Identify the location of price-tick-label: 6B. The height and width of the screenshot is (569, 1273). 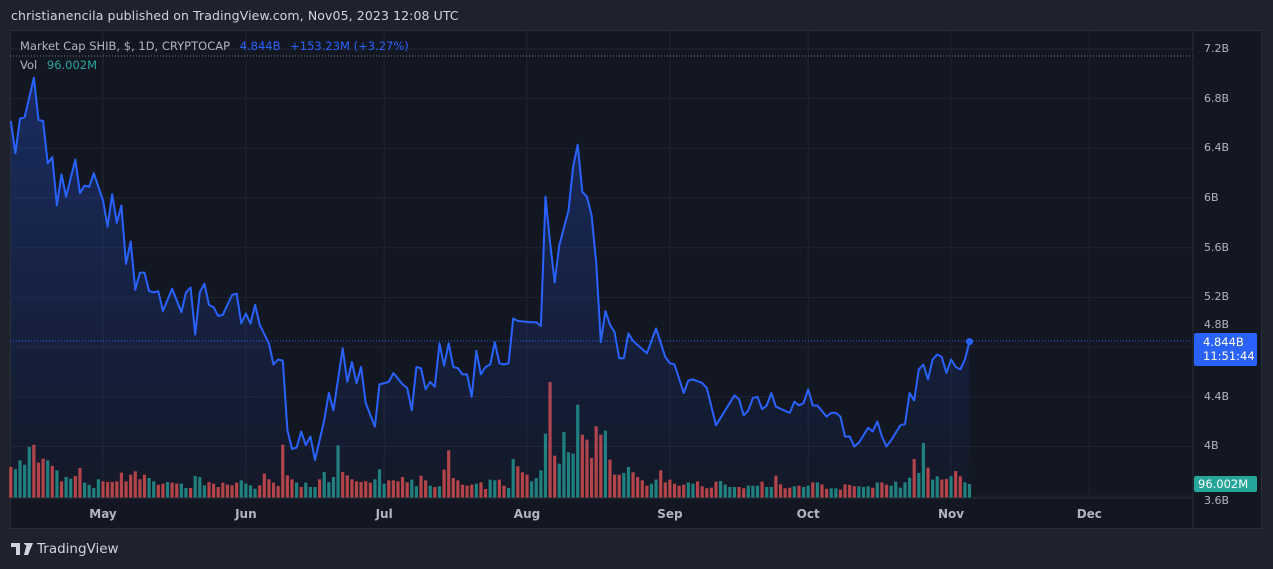
(1211, 198).